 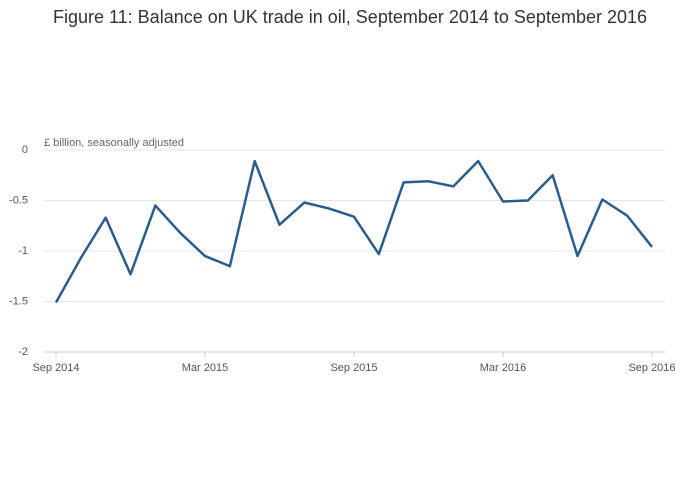 What do you see at coordinates (651, 368) in the screenshot?
I see `x-tick-label: Sep 2016` at bounding box center [651, 368].